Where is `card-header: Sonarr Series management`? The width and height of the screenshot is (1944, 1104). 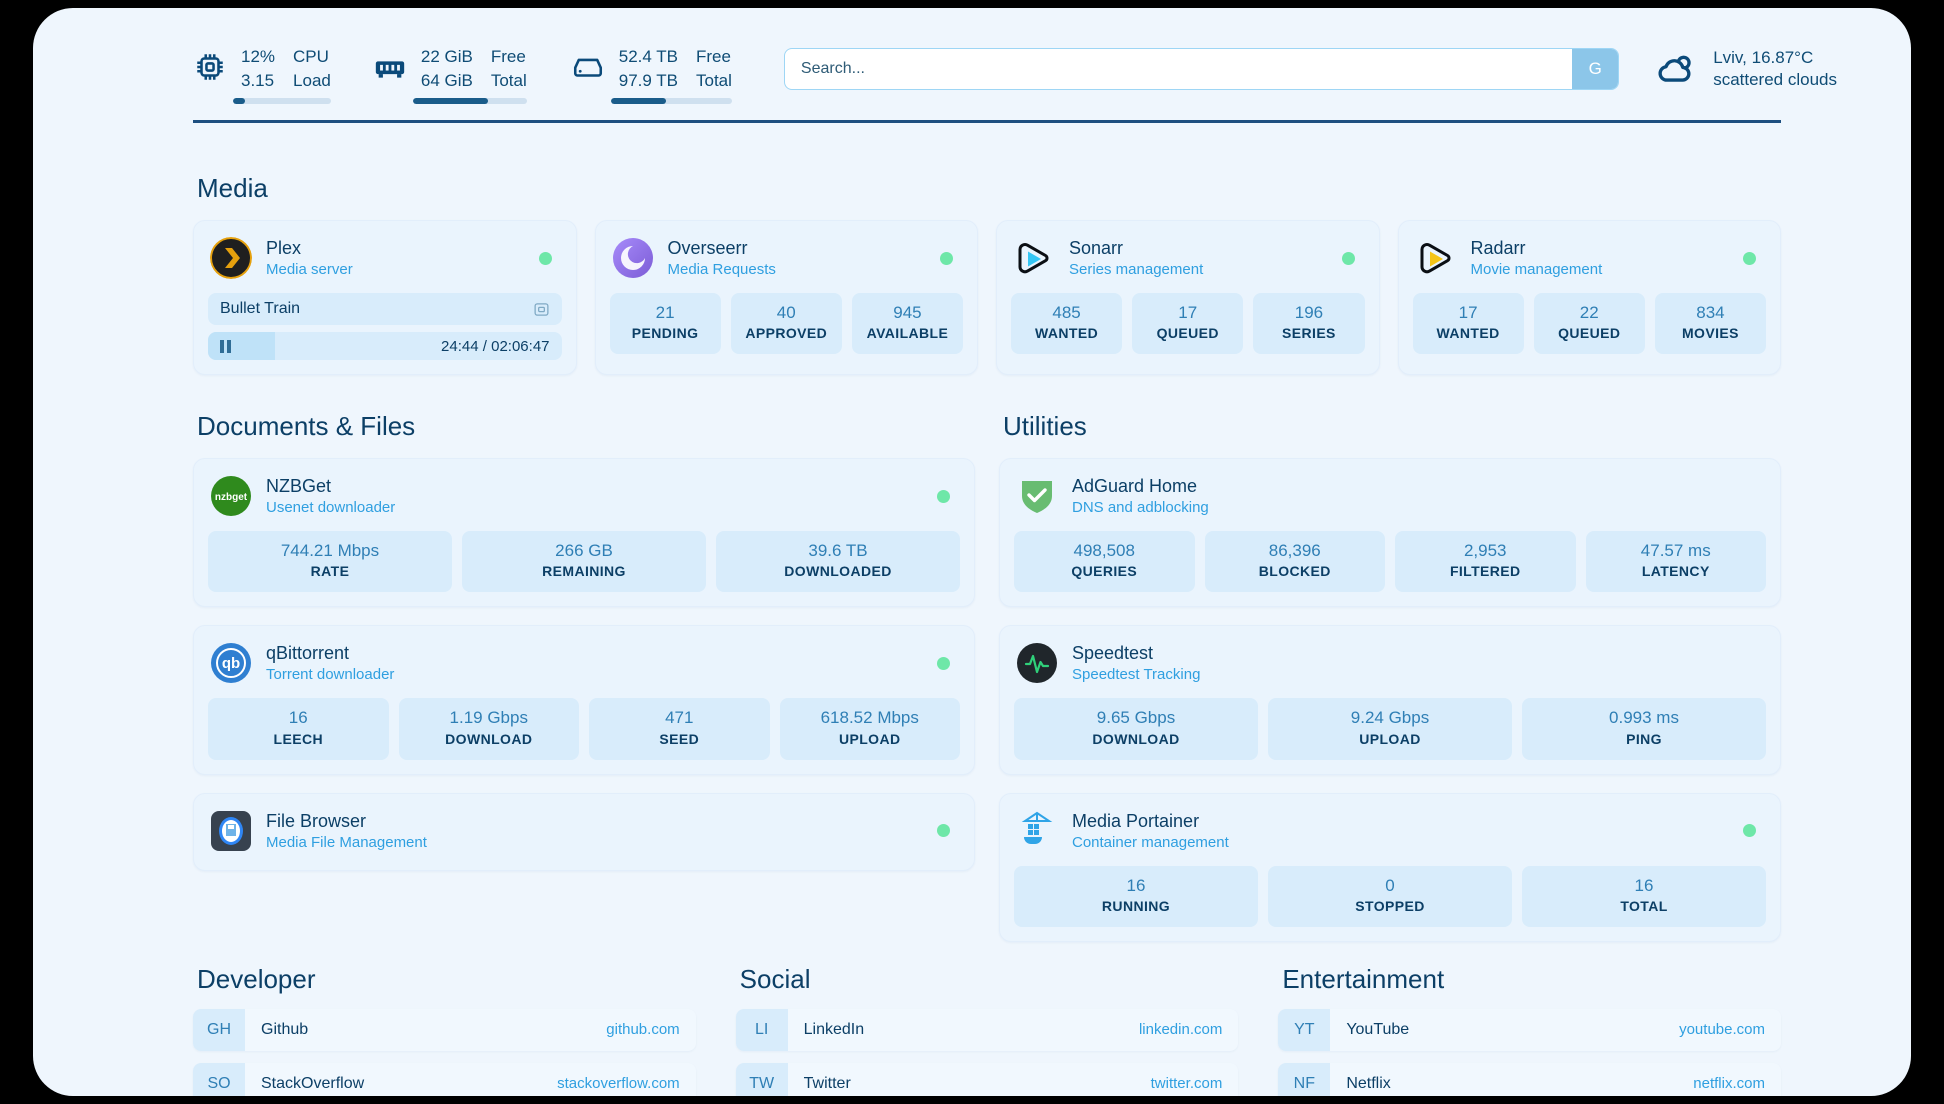 card-header: Sonarr Series management is located at coordinates (1188, 258).